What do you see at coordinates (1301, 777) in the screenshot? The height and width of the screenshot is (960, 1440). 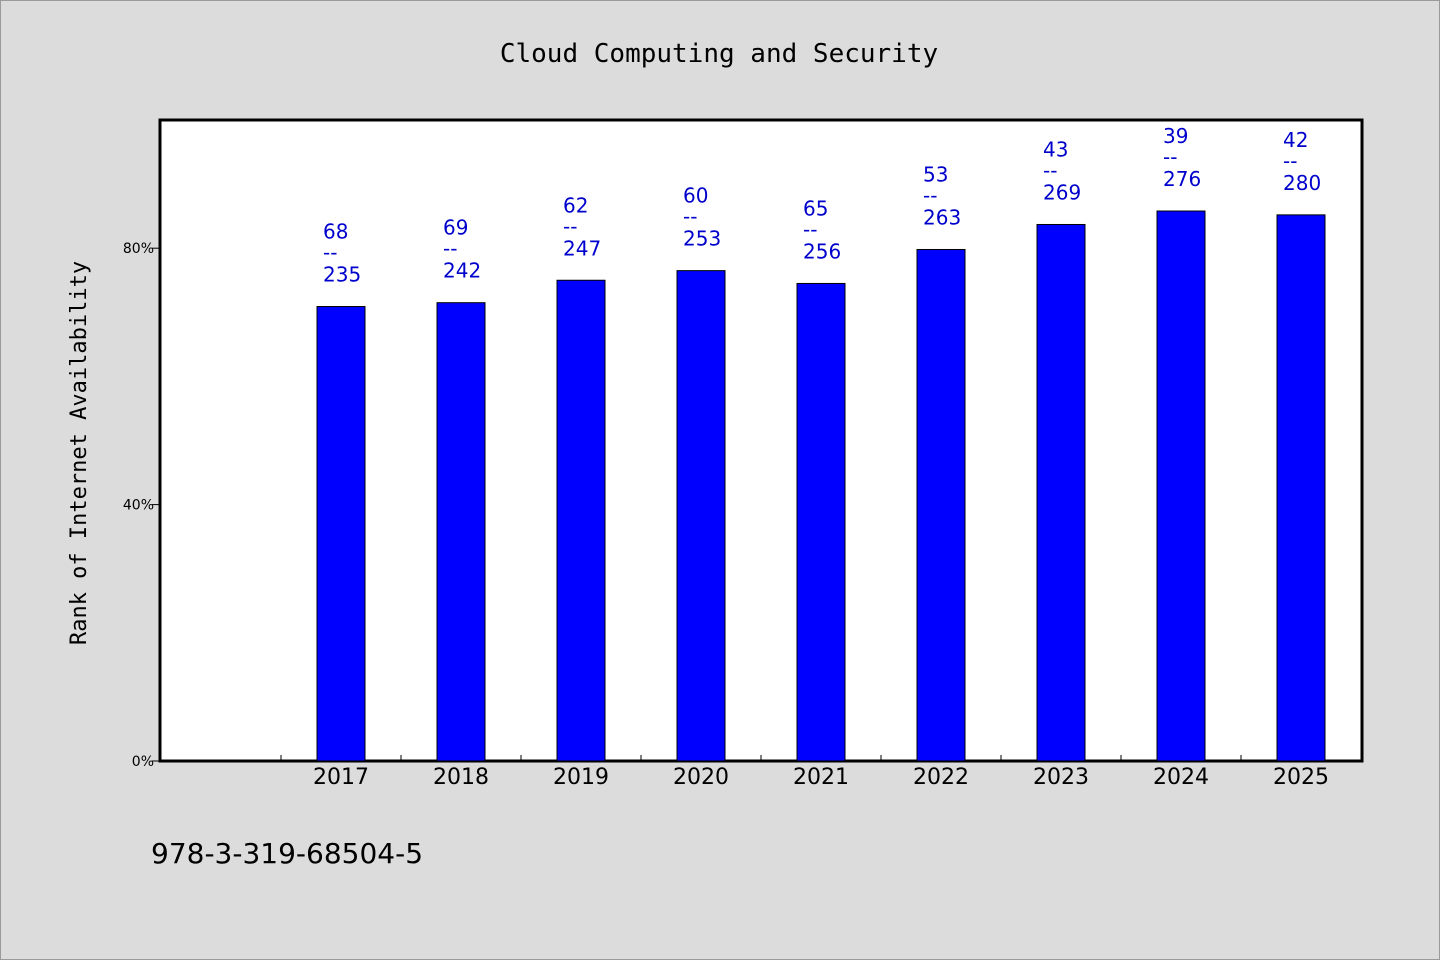 I see `x-tick-label: 2025` at bounding box center [1301, 777].